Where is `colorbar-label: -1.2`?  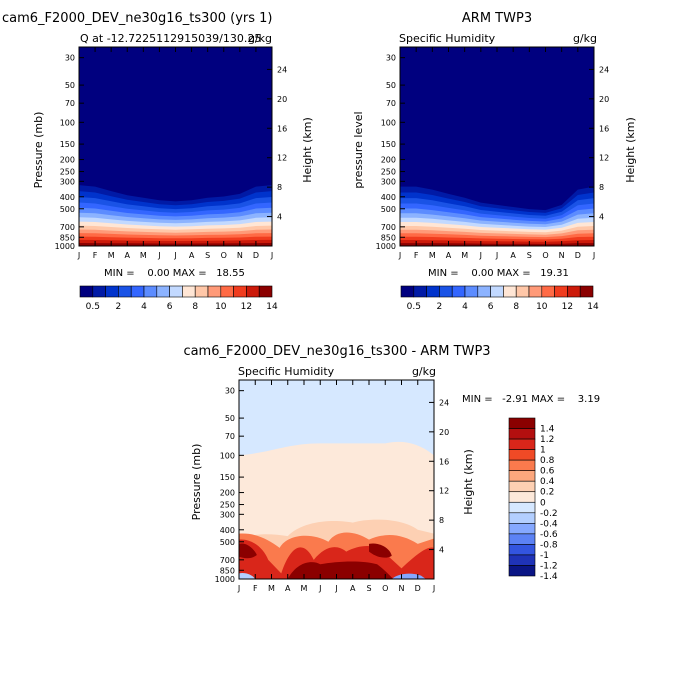
colorbar-label: -1.2 is located at coordinates (549, 566).